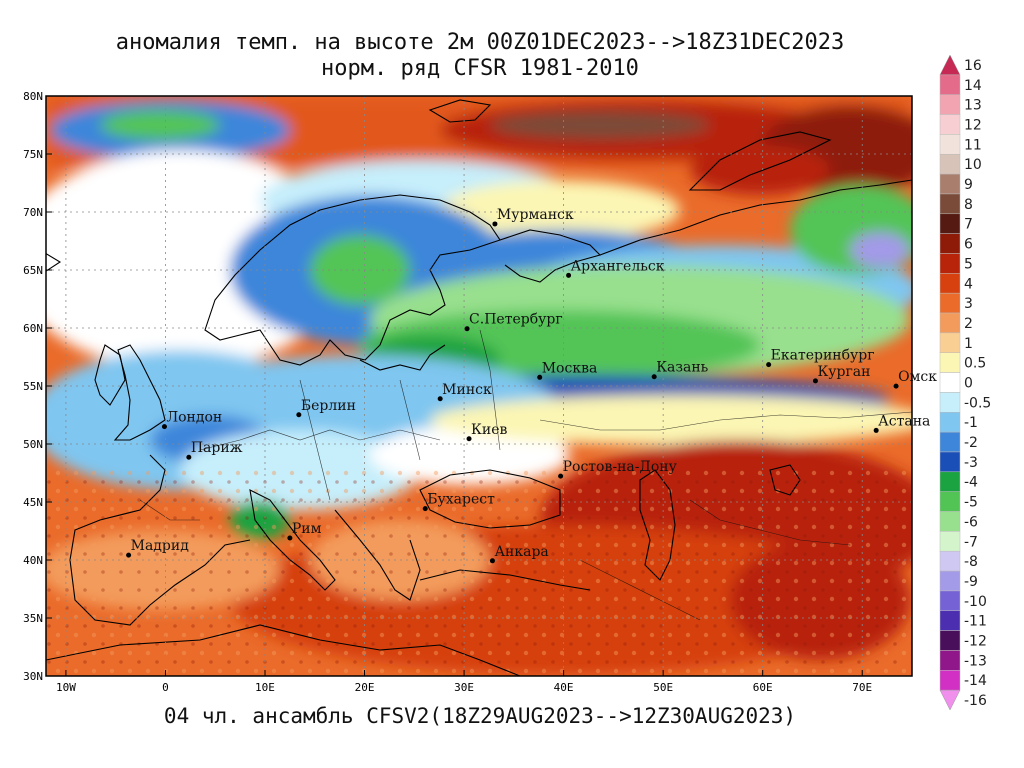 The image size is (1024, 768). What do you see at coordinates (968, 284) in the screenshot?
I see `colorbar-label: 4` at bounding box center [968, 284].